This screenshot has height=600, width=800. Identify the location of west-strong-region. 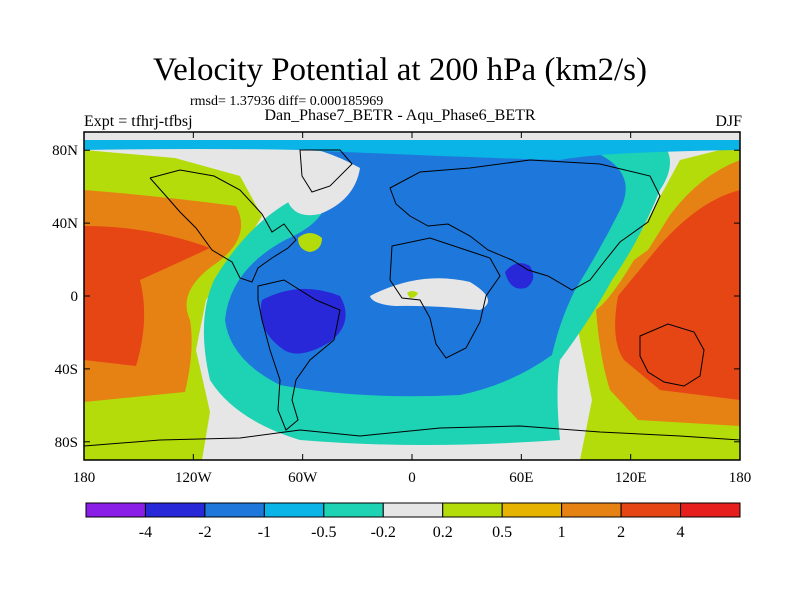
(147, 296).